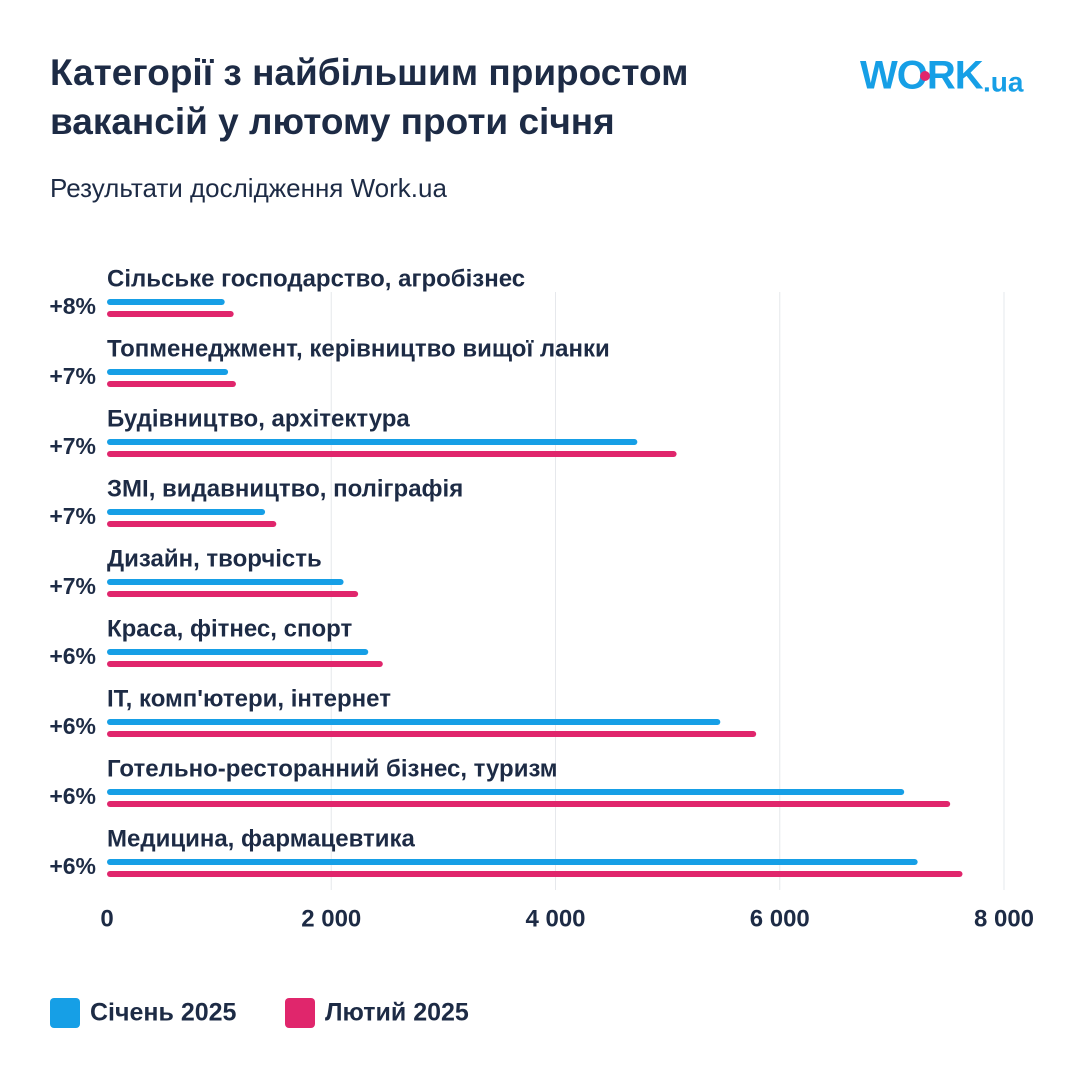 This screenshot has width=1080, height=1080. I want to click on category-label: Краса, фітнес, спорт, so click(229, 628).